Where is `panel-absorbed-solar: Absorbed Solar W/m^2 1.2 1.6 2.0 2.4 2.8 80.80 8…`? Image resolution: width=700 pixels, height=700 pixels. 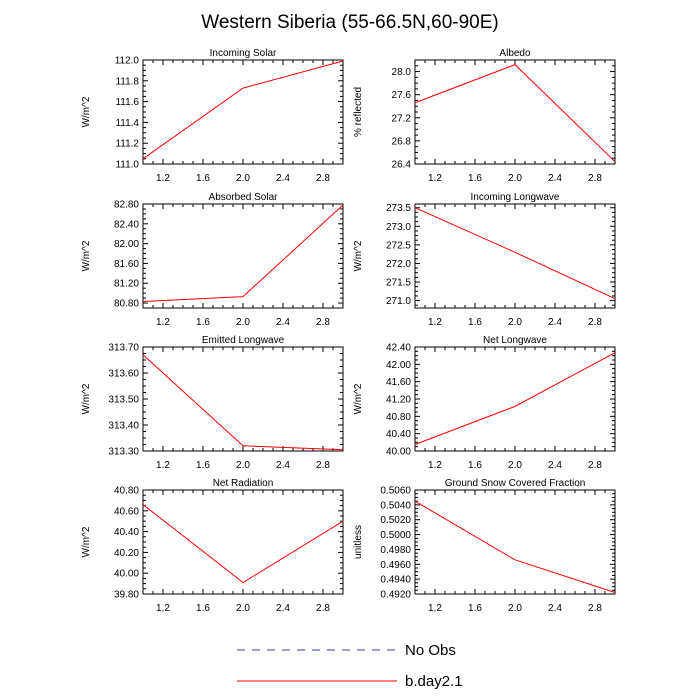
panel-absorbed-solar: Absorbed Solar W/m^2 1.2 1.6 2.0 2.4 2.8 80.80 8… is located at coordinates (212, 260).